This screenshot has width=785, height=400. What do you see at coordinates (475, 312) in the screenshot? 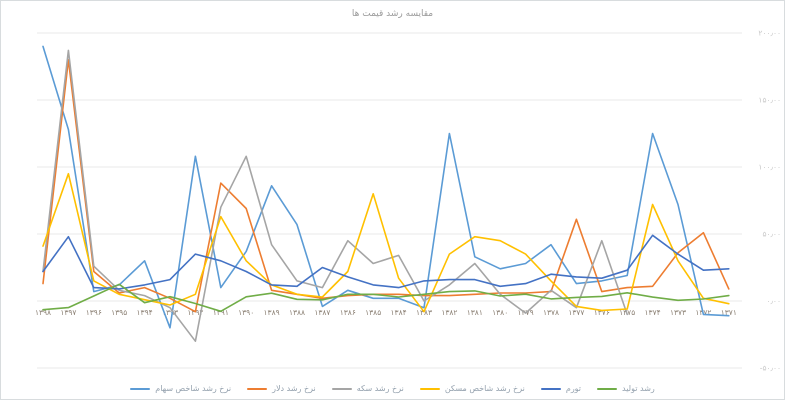
I see `x-axis-year-label: ۱۳۸۱` at bounding box center [475, 312].